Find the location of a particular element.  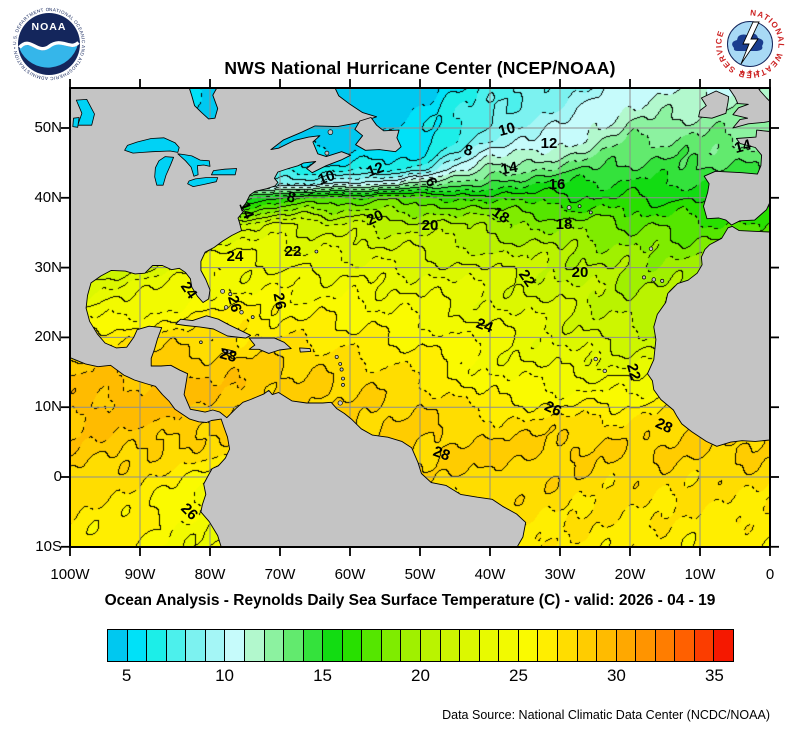

noaa-seagull-icon is located at coordinates (49, 46).